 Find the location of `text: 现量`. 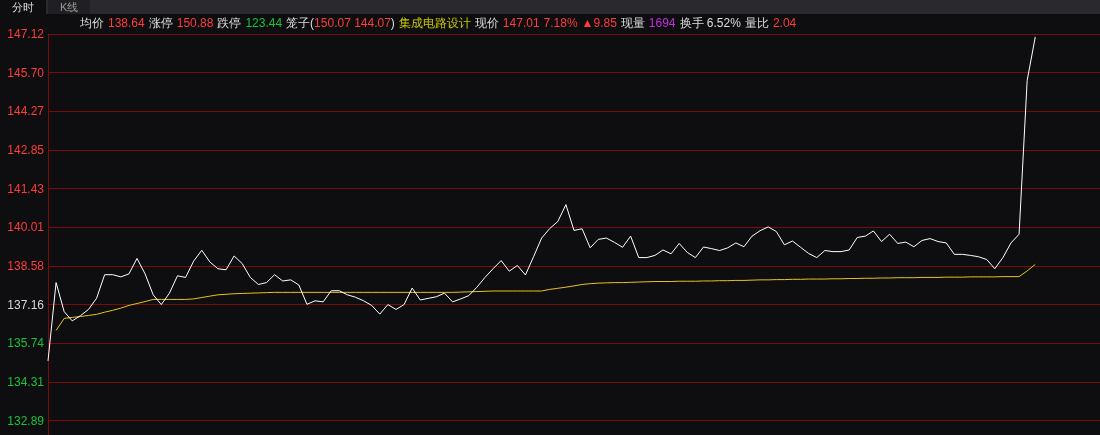

text: 现量 is located at coordinates (632, 23).